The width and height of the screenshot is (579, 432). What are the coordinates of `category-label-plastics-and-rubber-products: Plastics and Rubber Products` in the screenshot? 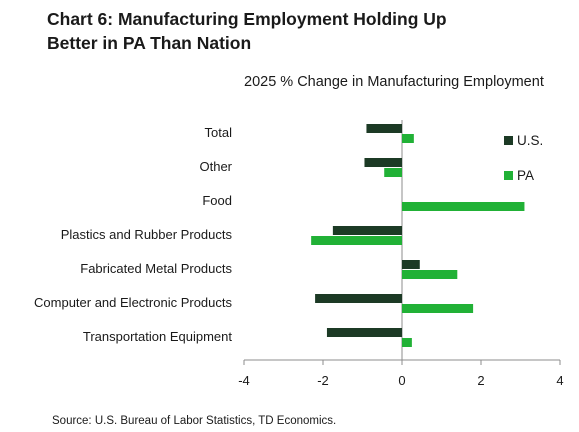 It's located at (147, 234).